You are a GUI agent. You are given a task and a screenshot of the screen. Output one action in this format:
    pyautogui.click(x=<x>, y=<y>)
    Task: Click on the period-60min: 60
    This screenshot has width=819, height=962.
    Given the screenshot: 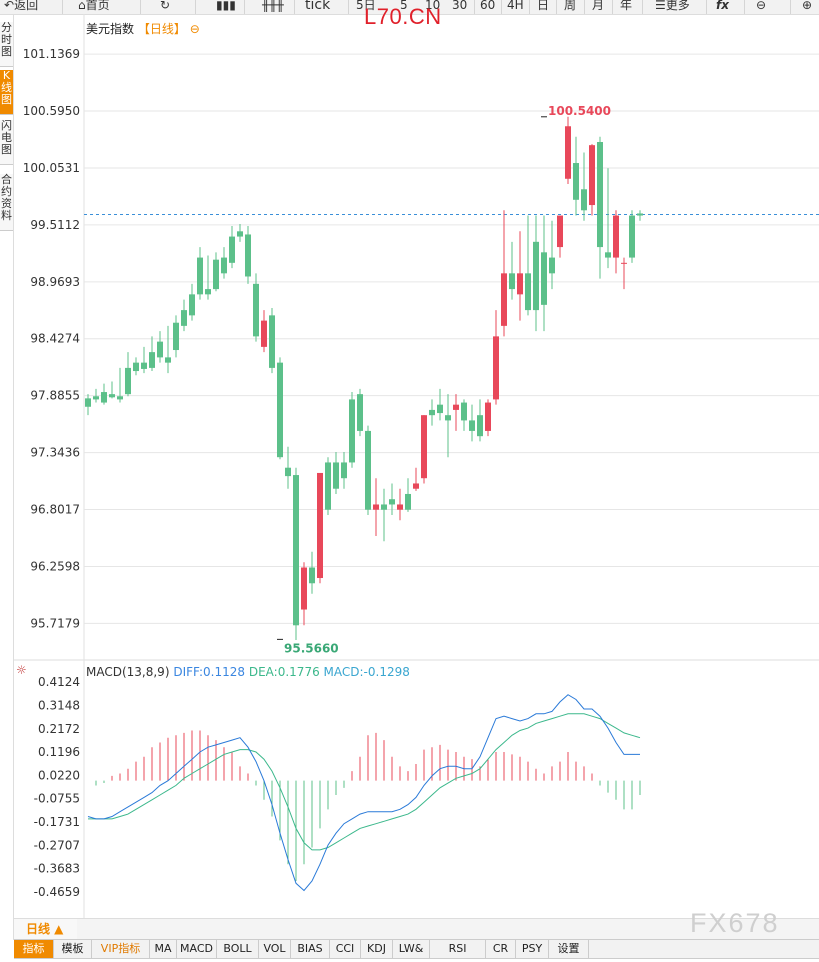 What is the action you would take?
    pyautogui.click(x=488, y=6)
    